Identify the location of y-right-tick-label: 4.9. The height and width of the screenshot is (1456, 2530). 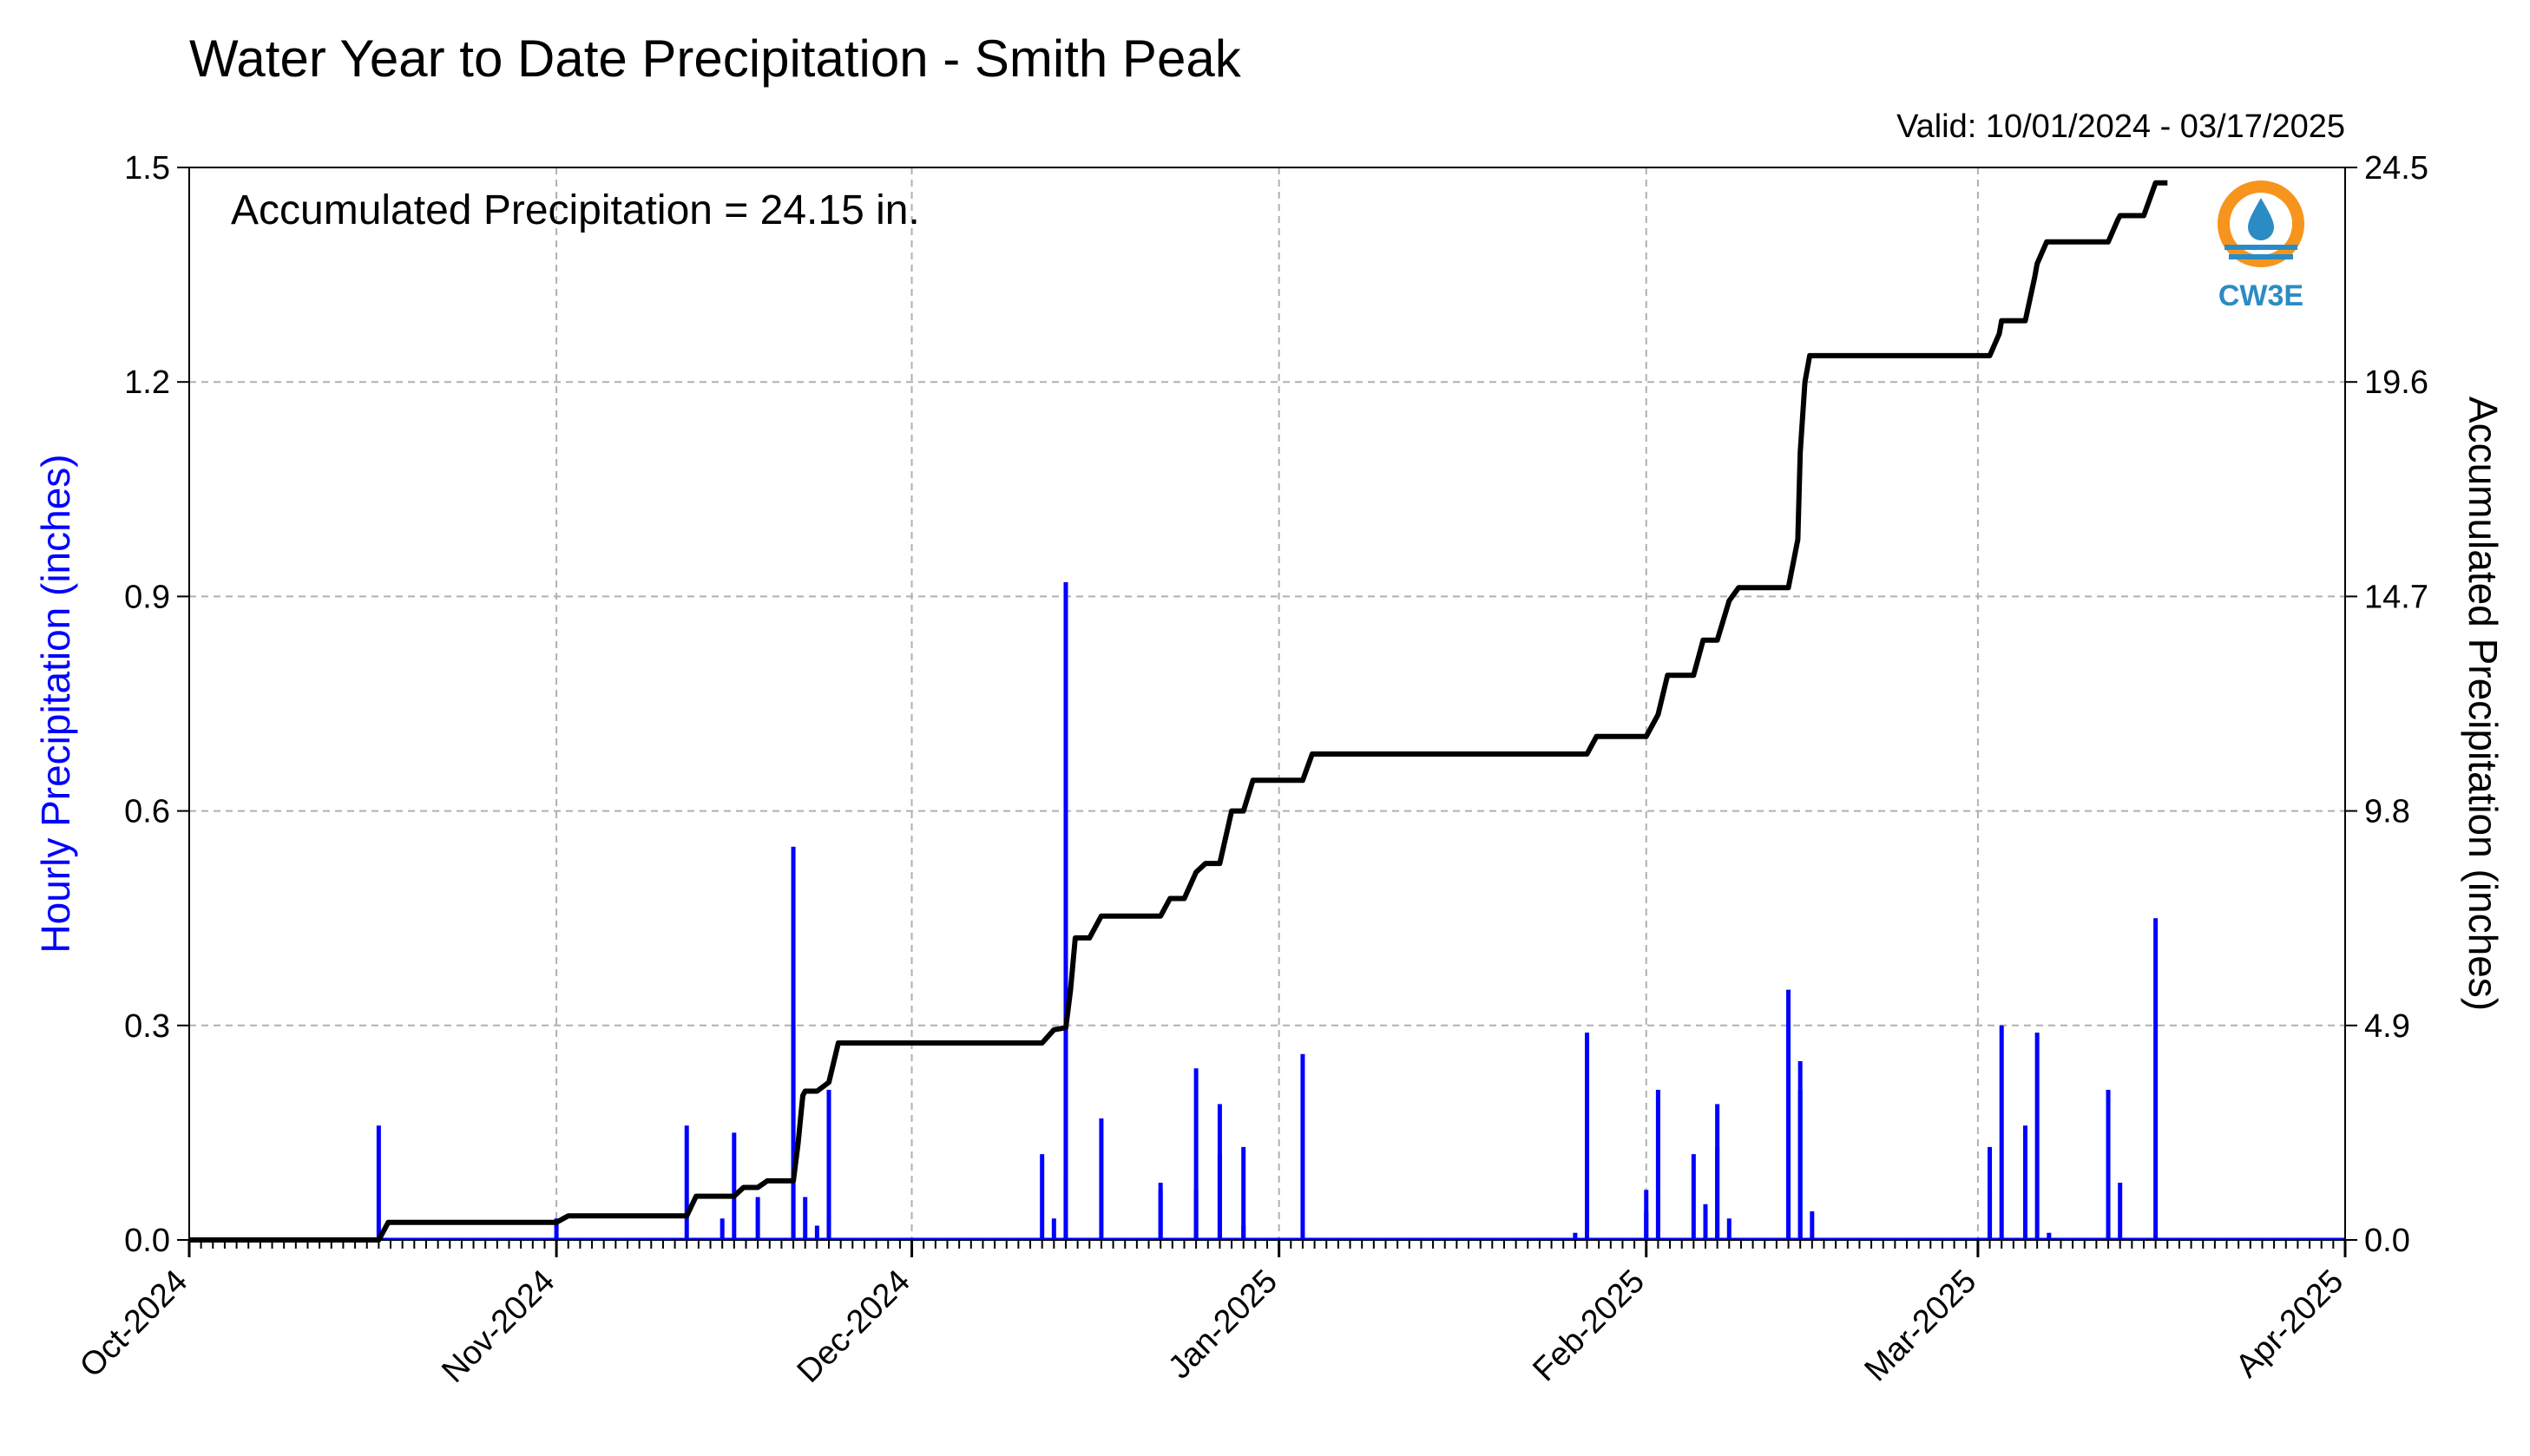
(2387, 1026).